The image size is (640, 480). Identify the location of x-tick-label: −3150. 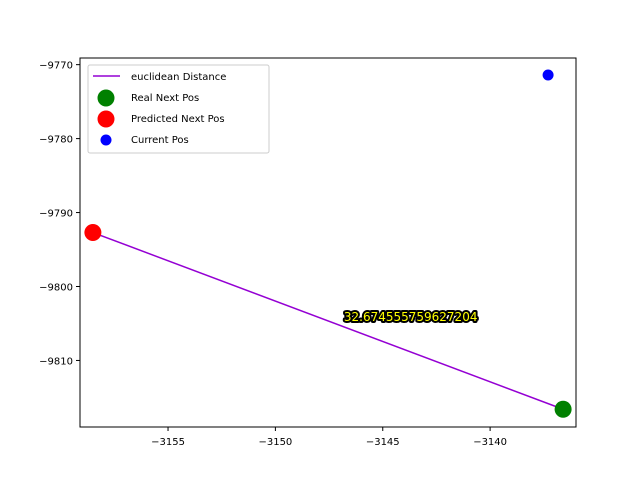
(275, 442).